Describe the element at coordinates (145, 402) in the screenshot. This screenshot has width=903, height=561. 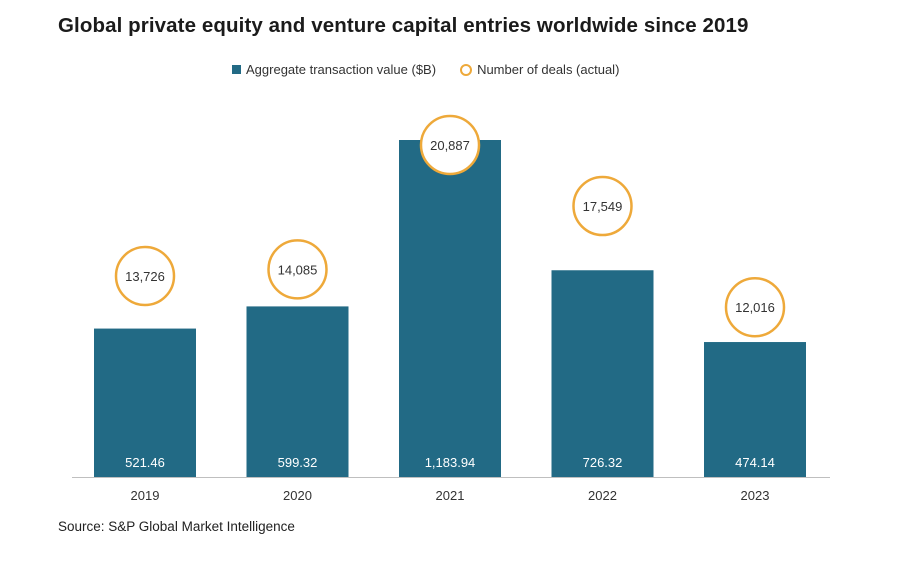
I see `bar-2019` at that location.